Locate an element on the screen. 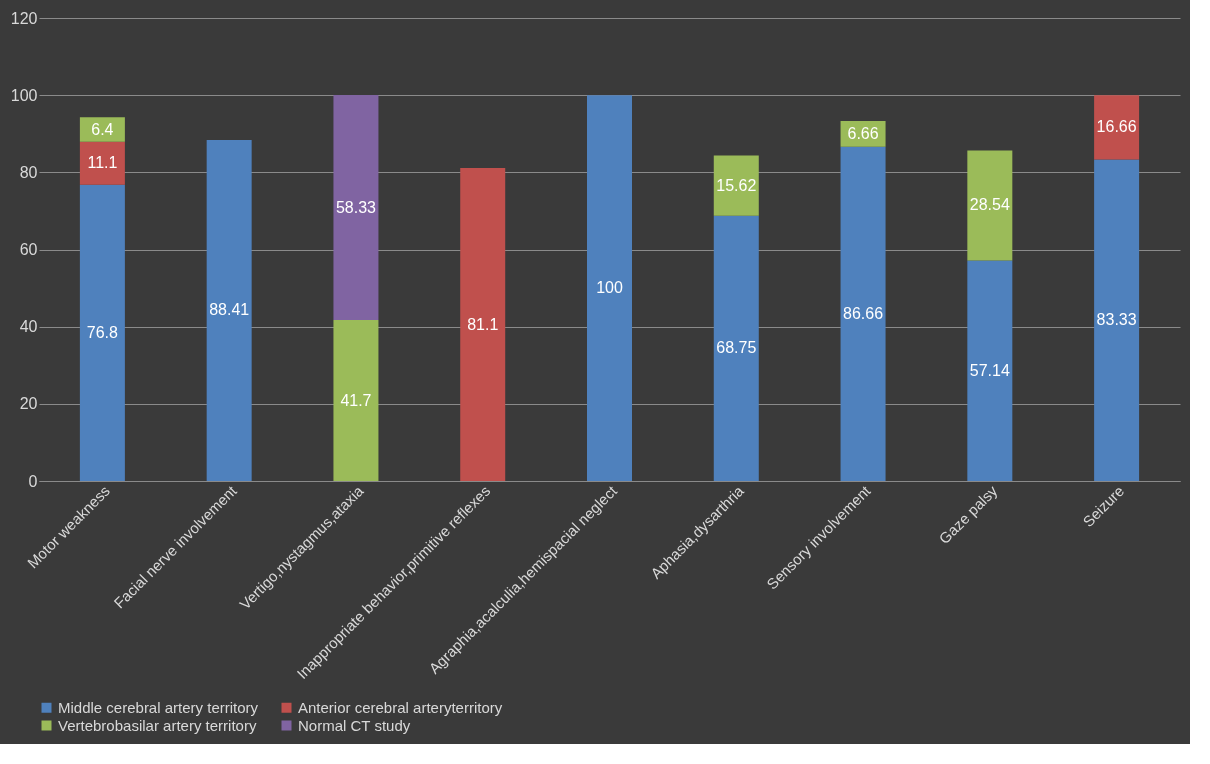  data-label: 6.66 is located at coordinates (863, 133).